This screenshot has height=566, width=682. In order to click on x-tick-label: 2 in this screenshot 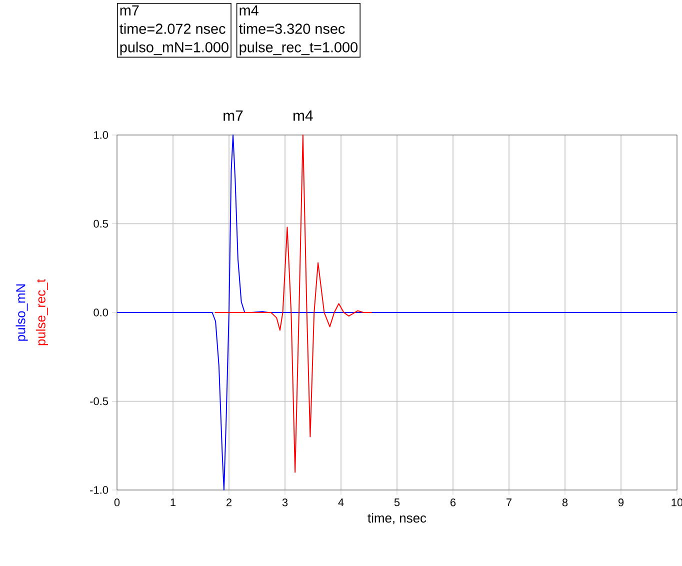, I will do `click(229, 502)`.